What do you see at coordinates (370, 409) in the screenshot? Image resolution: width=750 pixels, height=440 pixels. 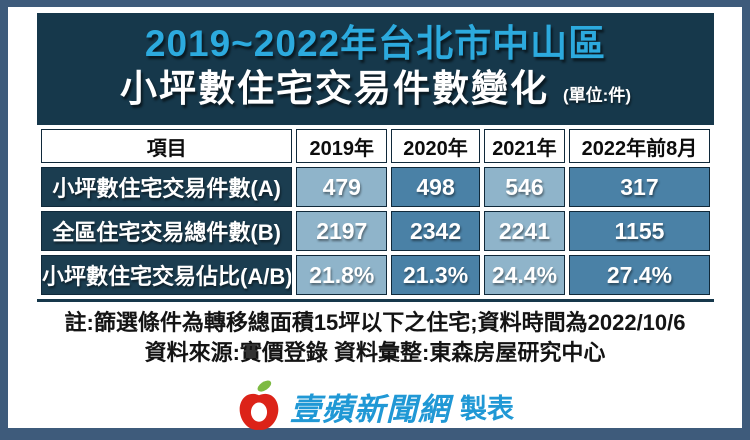 I see `brand-name-text: 壹蘋新聞網` at bounding box center [370, 409].